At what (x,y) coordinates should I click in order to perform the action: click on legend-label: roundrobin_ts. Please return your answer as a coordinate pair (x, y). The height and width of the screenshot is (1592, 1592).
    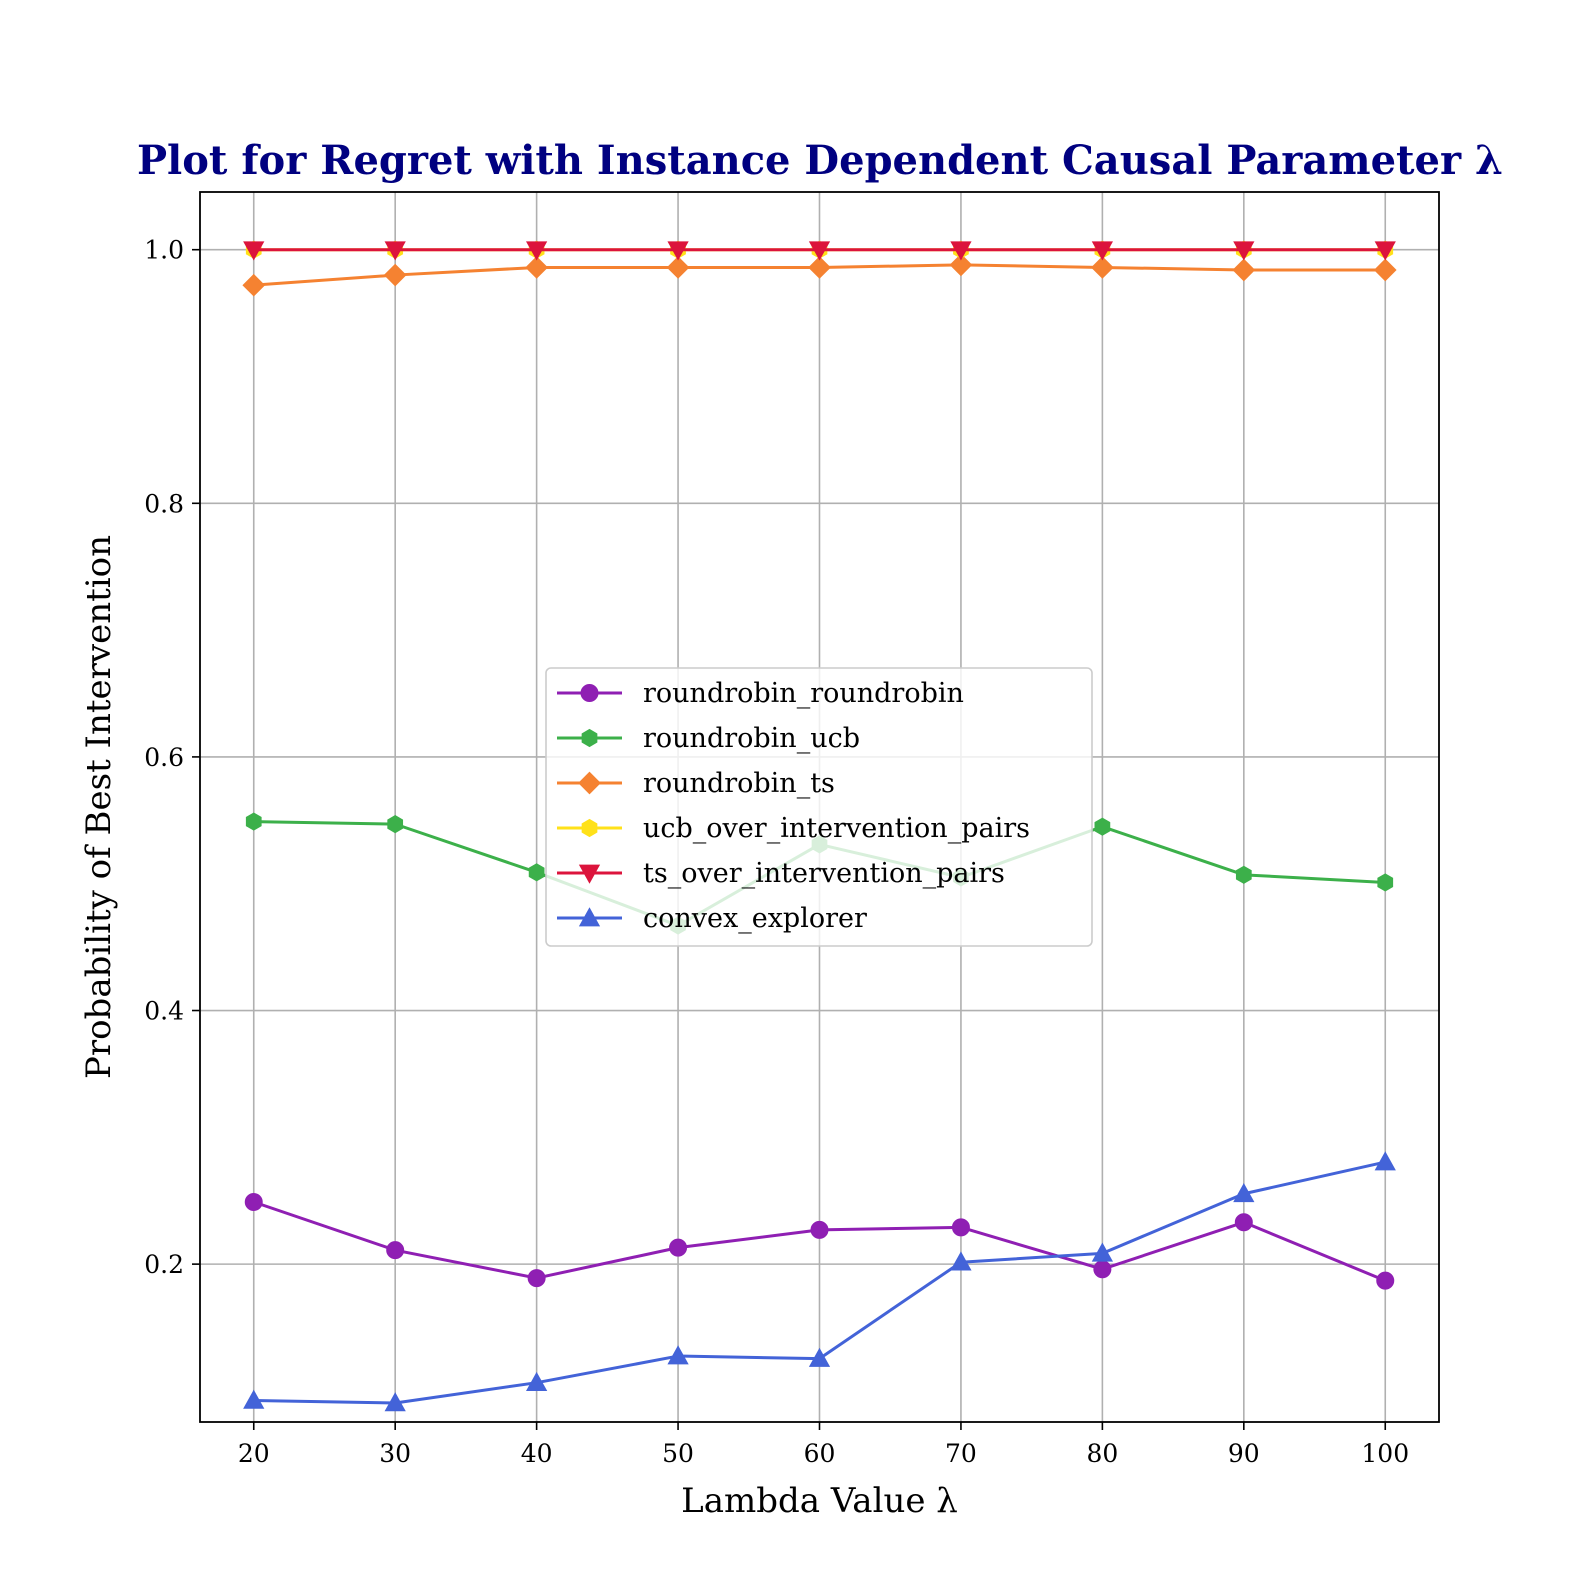
    Looking at the image, I should click on (739, 783).